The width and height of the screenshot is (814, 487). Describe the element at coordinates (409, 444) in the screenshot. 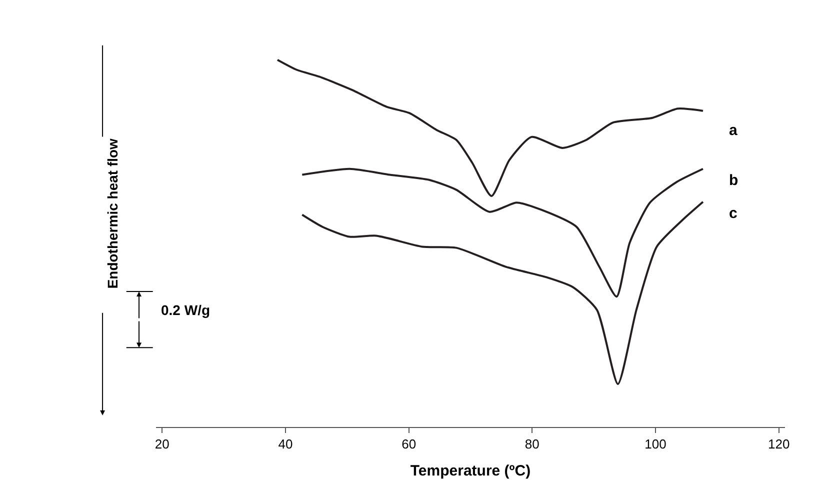

I see `x-tick-label: 60` at that location.